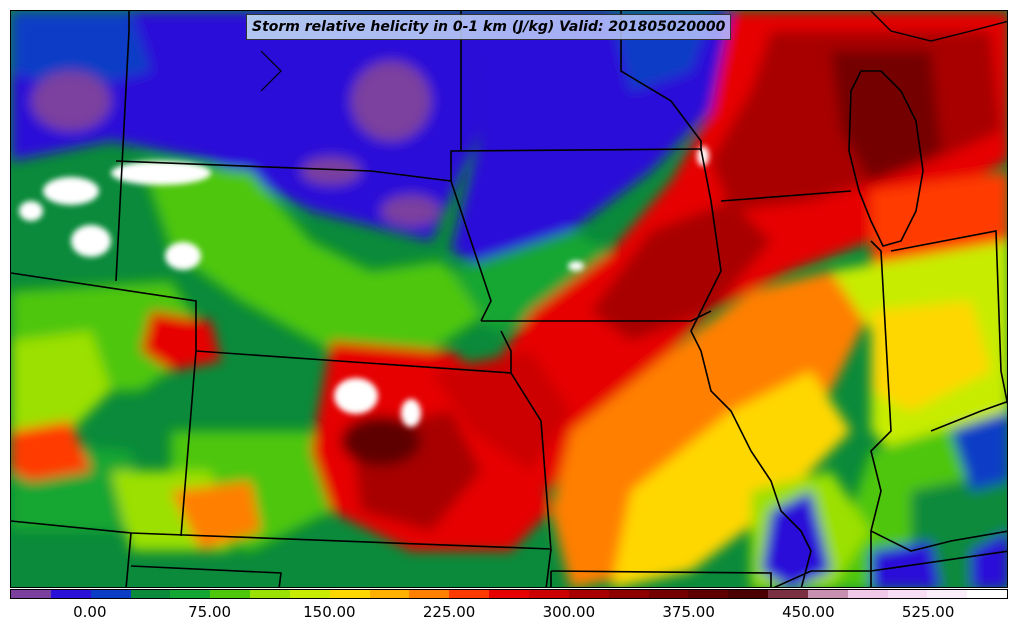 This screenshot has height=633, width=1018. I want to click on colorbar-tick-label: 300.00, so click(569, 612).